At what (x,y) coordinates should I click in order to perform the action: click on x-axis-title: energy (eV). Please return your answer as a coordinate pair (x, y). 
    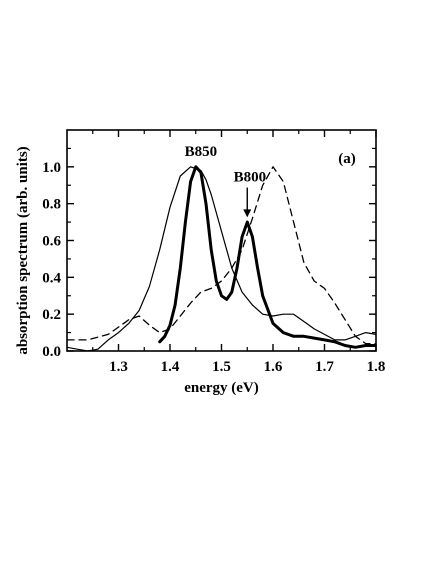
    Looking at the image, I should click on (221, 388).